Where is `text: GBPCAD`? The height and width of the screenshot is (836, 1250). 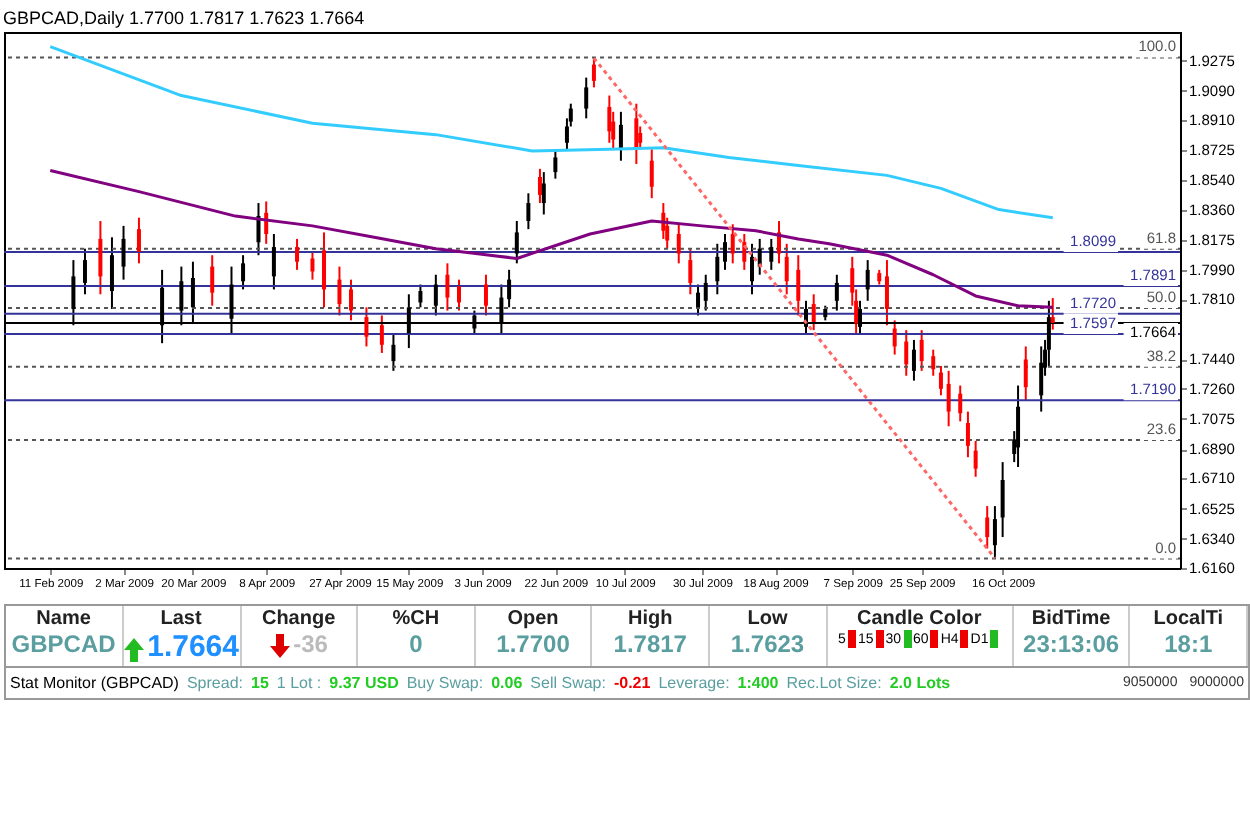 text: GBPCAD is located at coordinates (63, 644).